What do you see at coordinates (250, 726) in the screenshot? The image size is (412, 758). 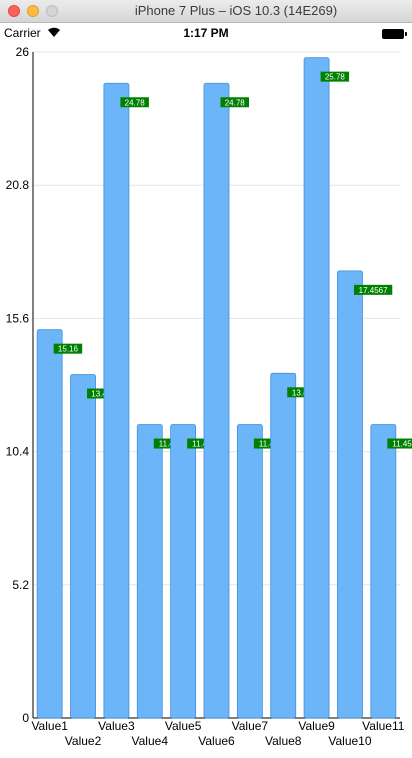 I see `x-tick-label: Value7` at bounding box center [250, 726].